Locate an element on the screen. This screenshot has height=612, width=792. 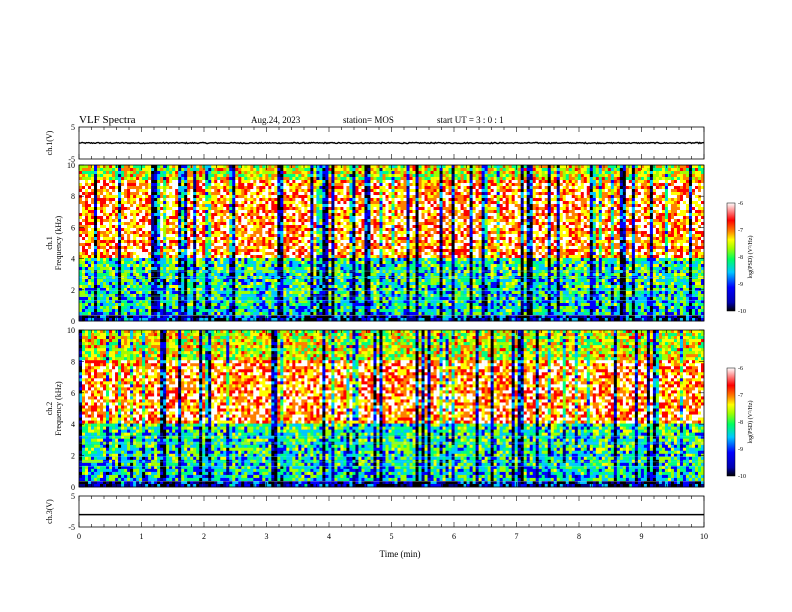
x-tick-label: 9 is located at coordinates (642, 536).